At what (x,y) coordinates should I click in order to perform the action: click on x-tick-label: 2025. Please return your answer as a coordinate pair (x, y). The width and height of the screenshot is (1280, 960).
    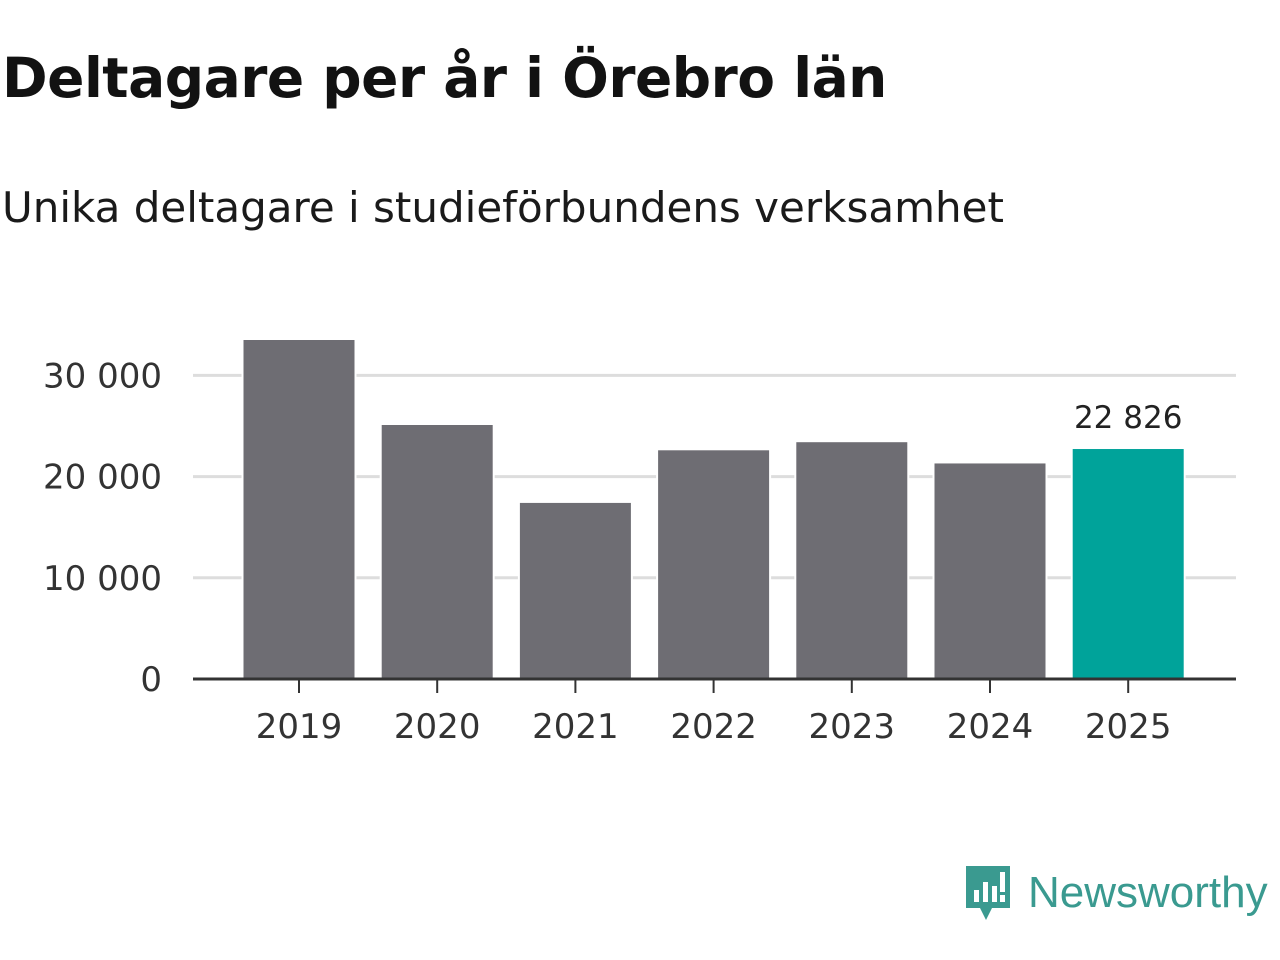
    Looking at the image, I should click on (1128, 727).